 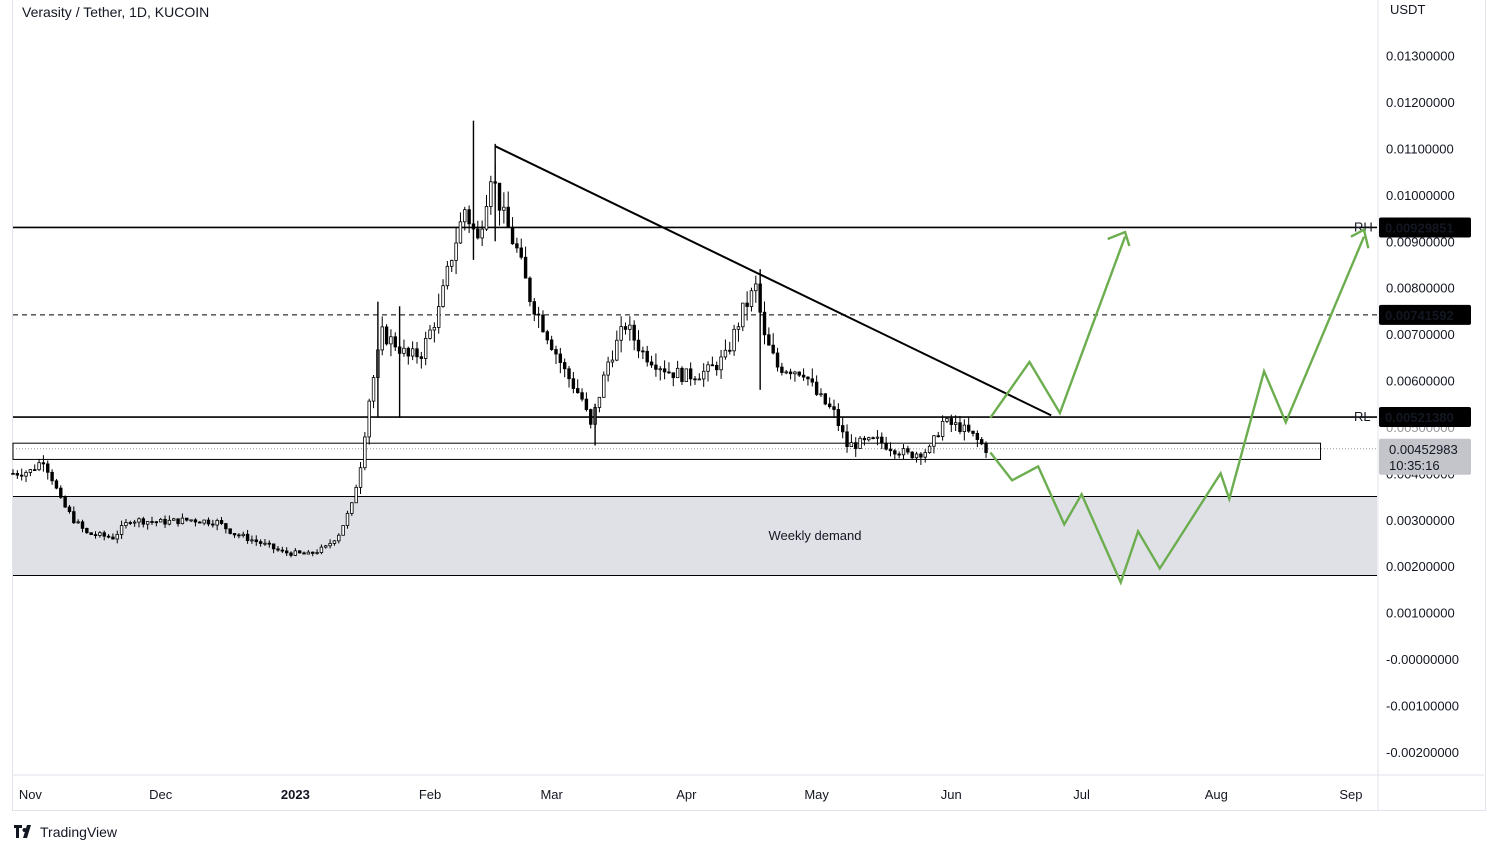 What do you see at coordinates (667, 451) in the screenshot?
I see `support-zone-box` at bounding box center [667, 451].